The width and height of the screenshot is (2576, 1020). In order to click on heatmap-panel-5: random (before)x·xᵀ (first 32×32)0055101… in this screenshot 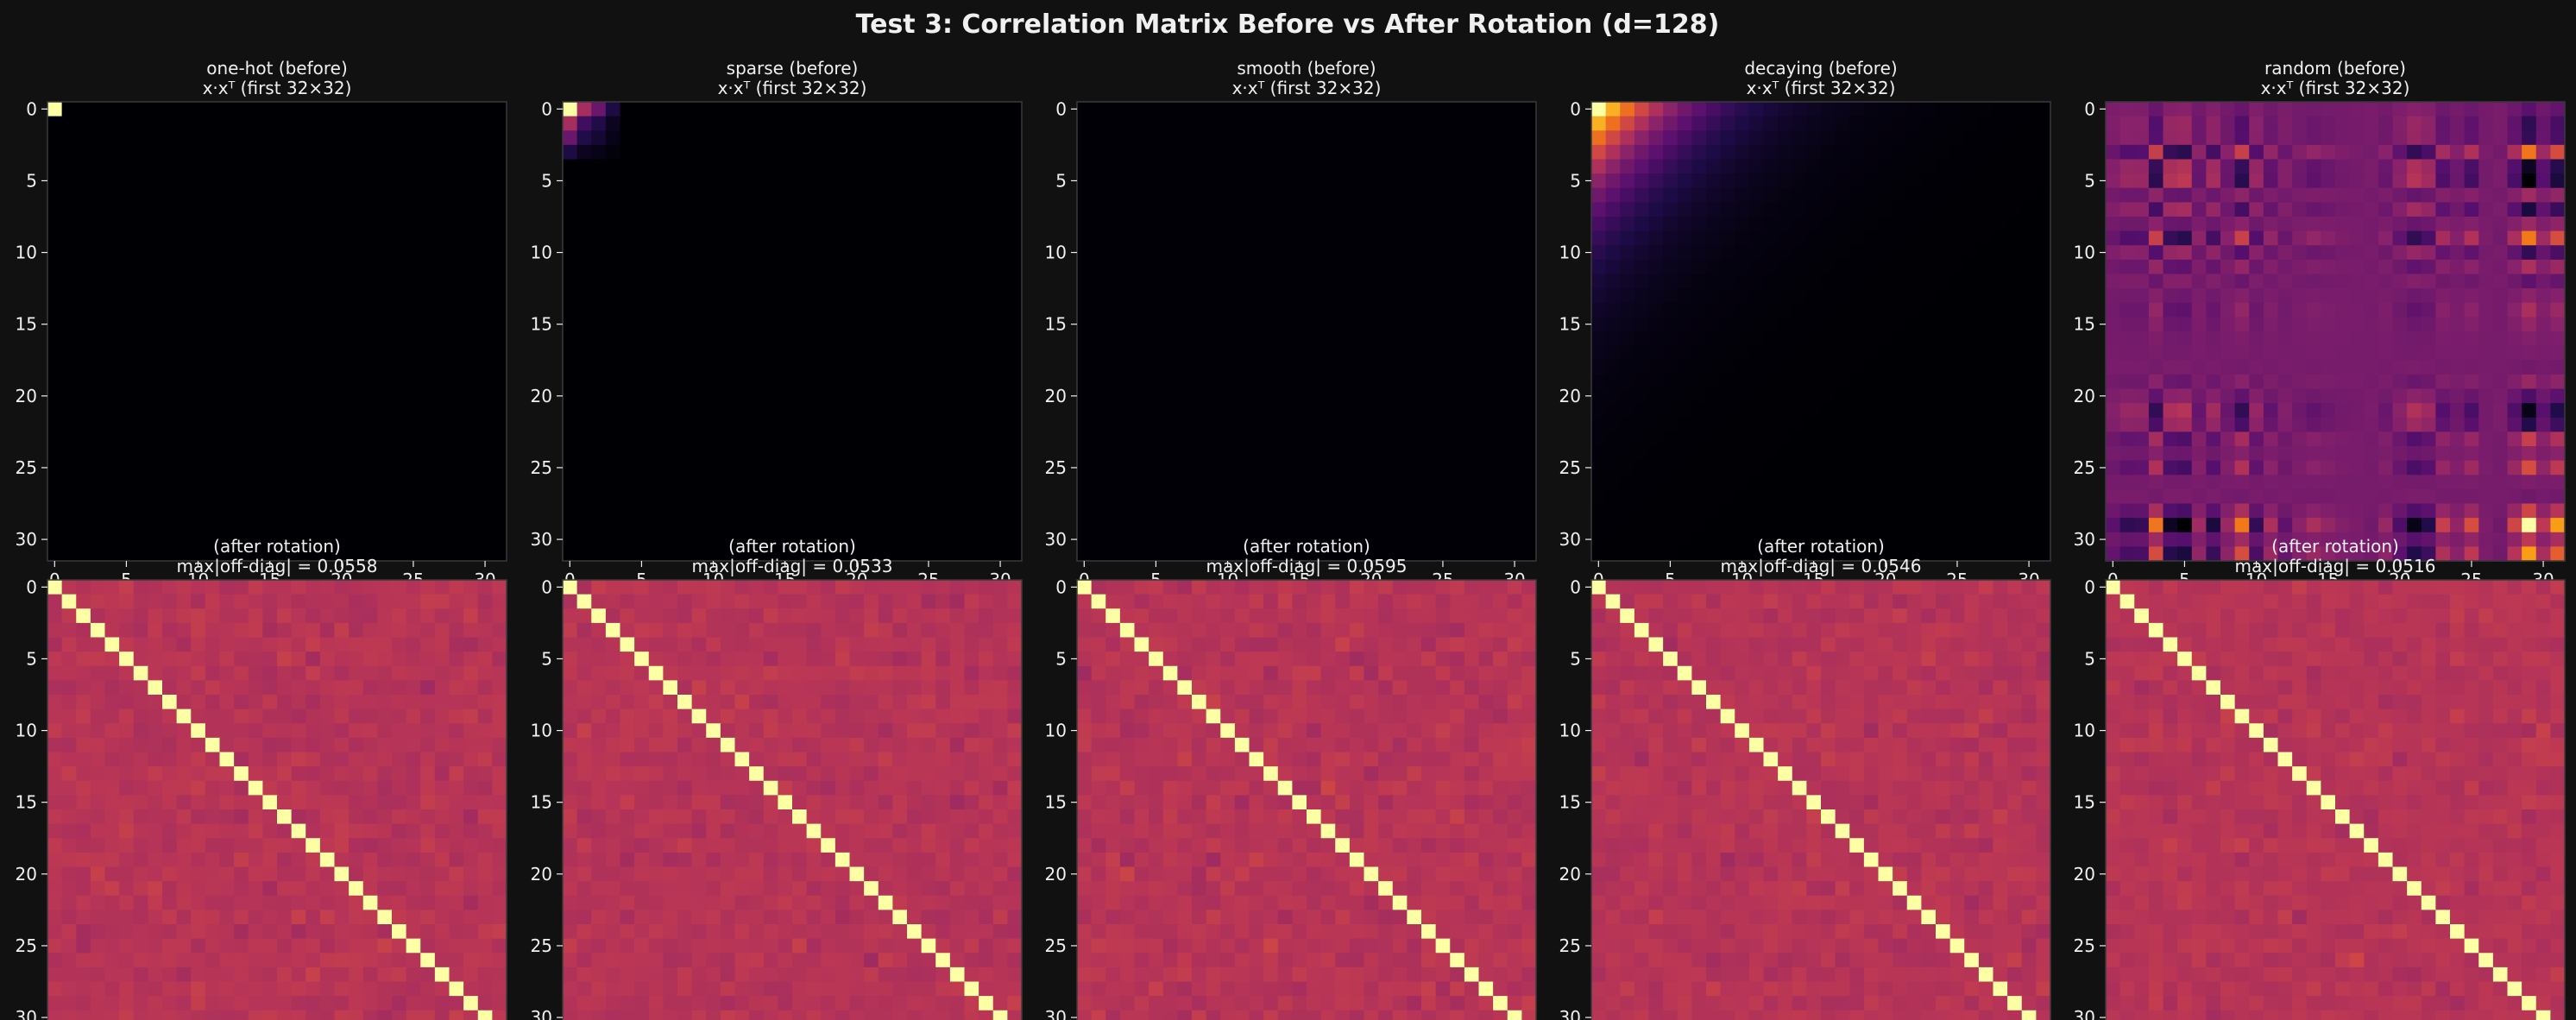, I will do `click(2320, 324)`.